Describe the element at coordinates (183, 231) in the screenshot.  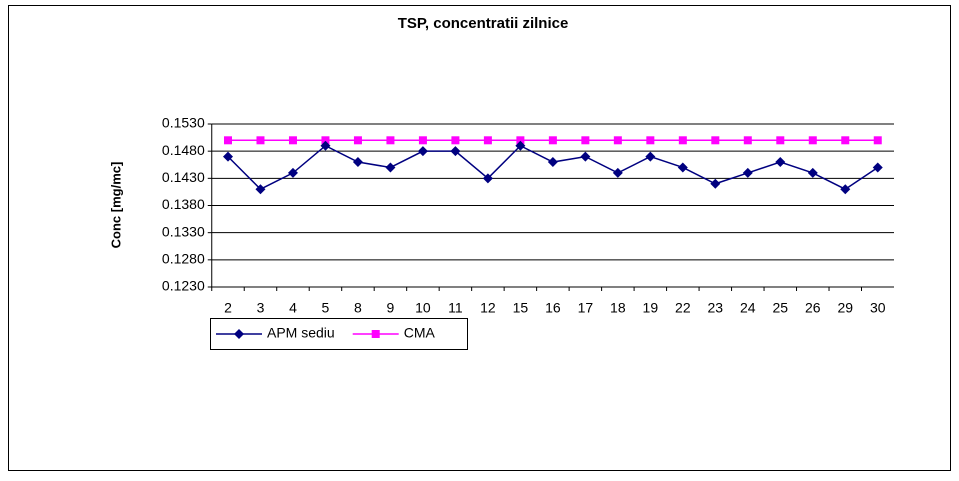
I see `y-tick-label: 0.1330` at that location.